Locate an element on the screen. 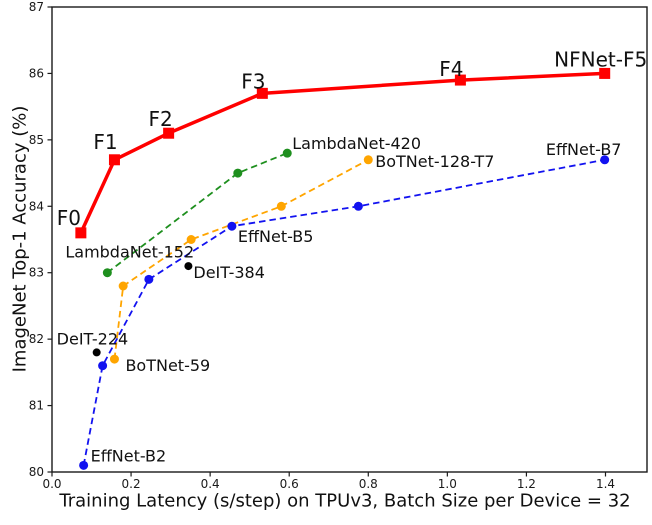  point-label-DeIT-224: DeIT-224 is located at coordinates (93, 338).